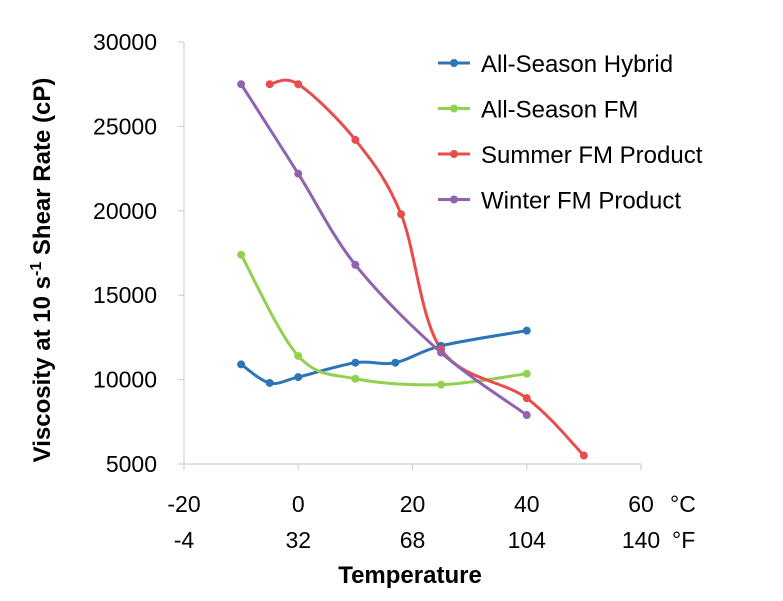 Image resolution: width=783 pixels, height=601 pixels. What do you see at coordinates (125, 295) in the screenshot?
I see `y-tick-label: 15000` at bounding box center [125, 295].